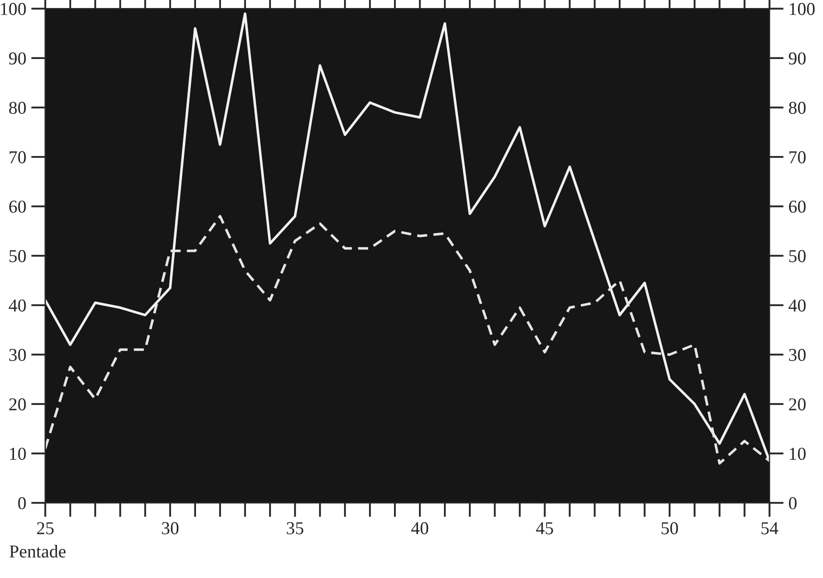  What do you see at coordinates (45, 528) in the screenshot?
I see `x-tick-label: 25` at bounding box center [45, 528].